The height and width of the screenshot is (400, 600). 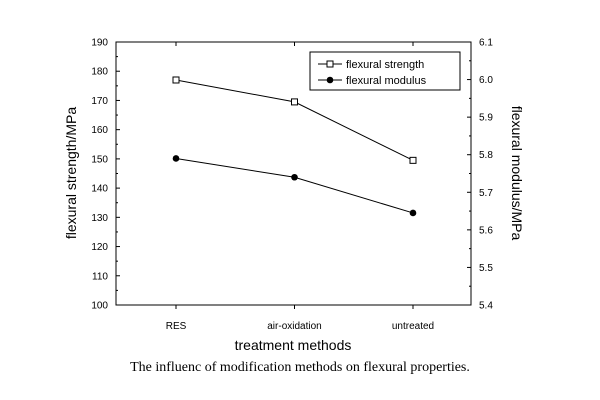 I want to click on left-tick-label: 160, so click(x=99, y=130).